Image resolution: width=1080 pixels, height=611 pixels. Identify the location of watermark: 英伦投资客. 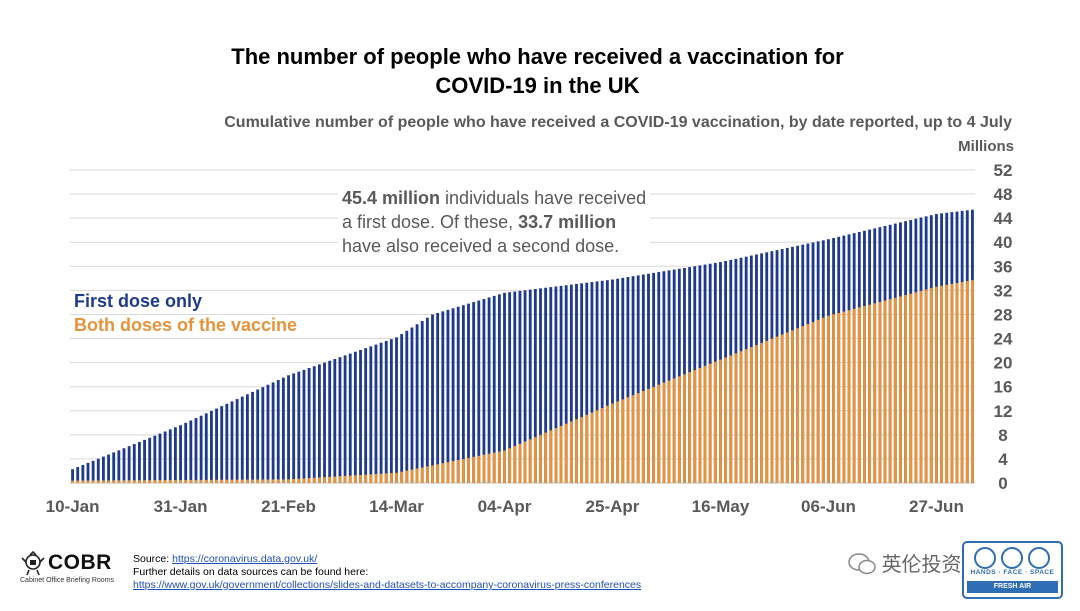
(915, 562).